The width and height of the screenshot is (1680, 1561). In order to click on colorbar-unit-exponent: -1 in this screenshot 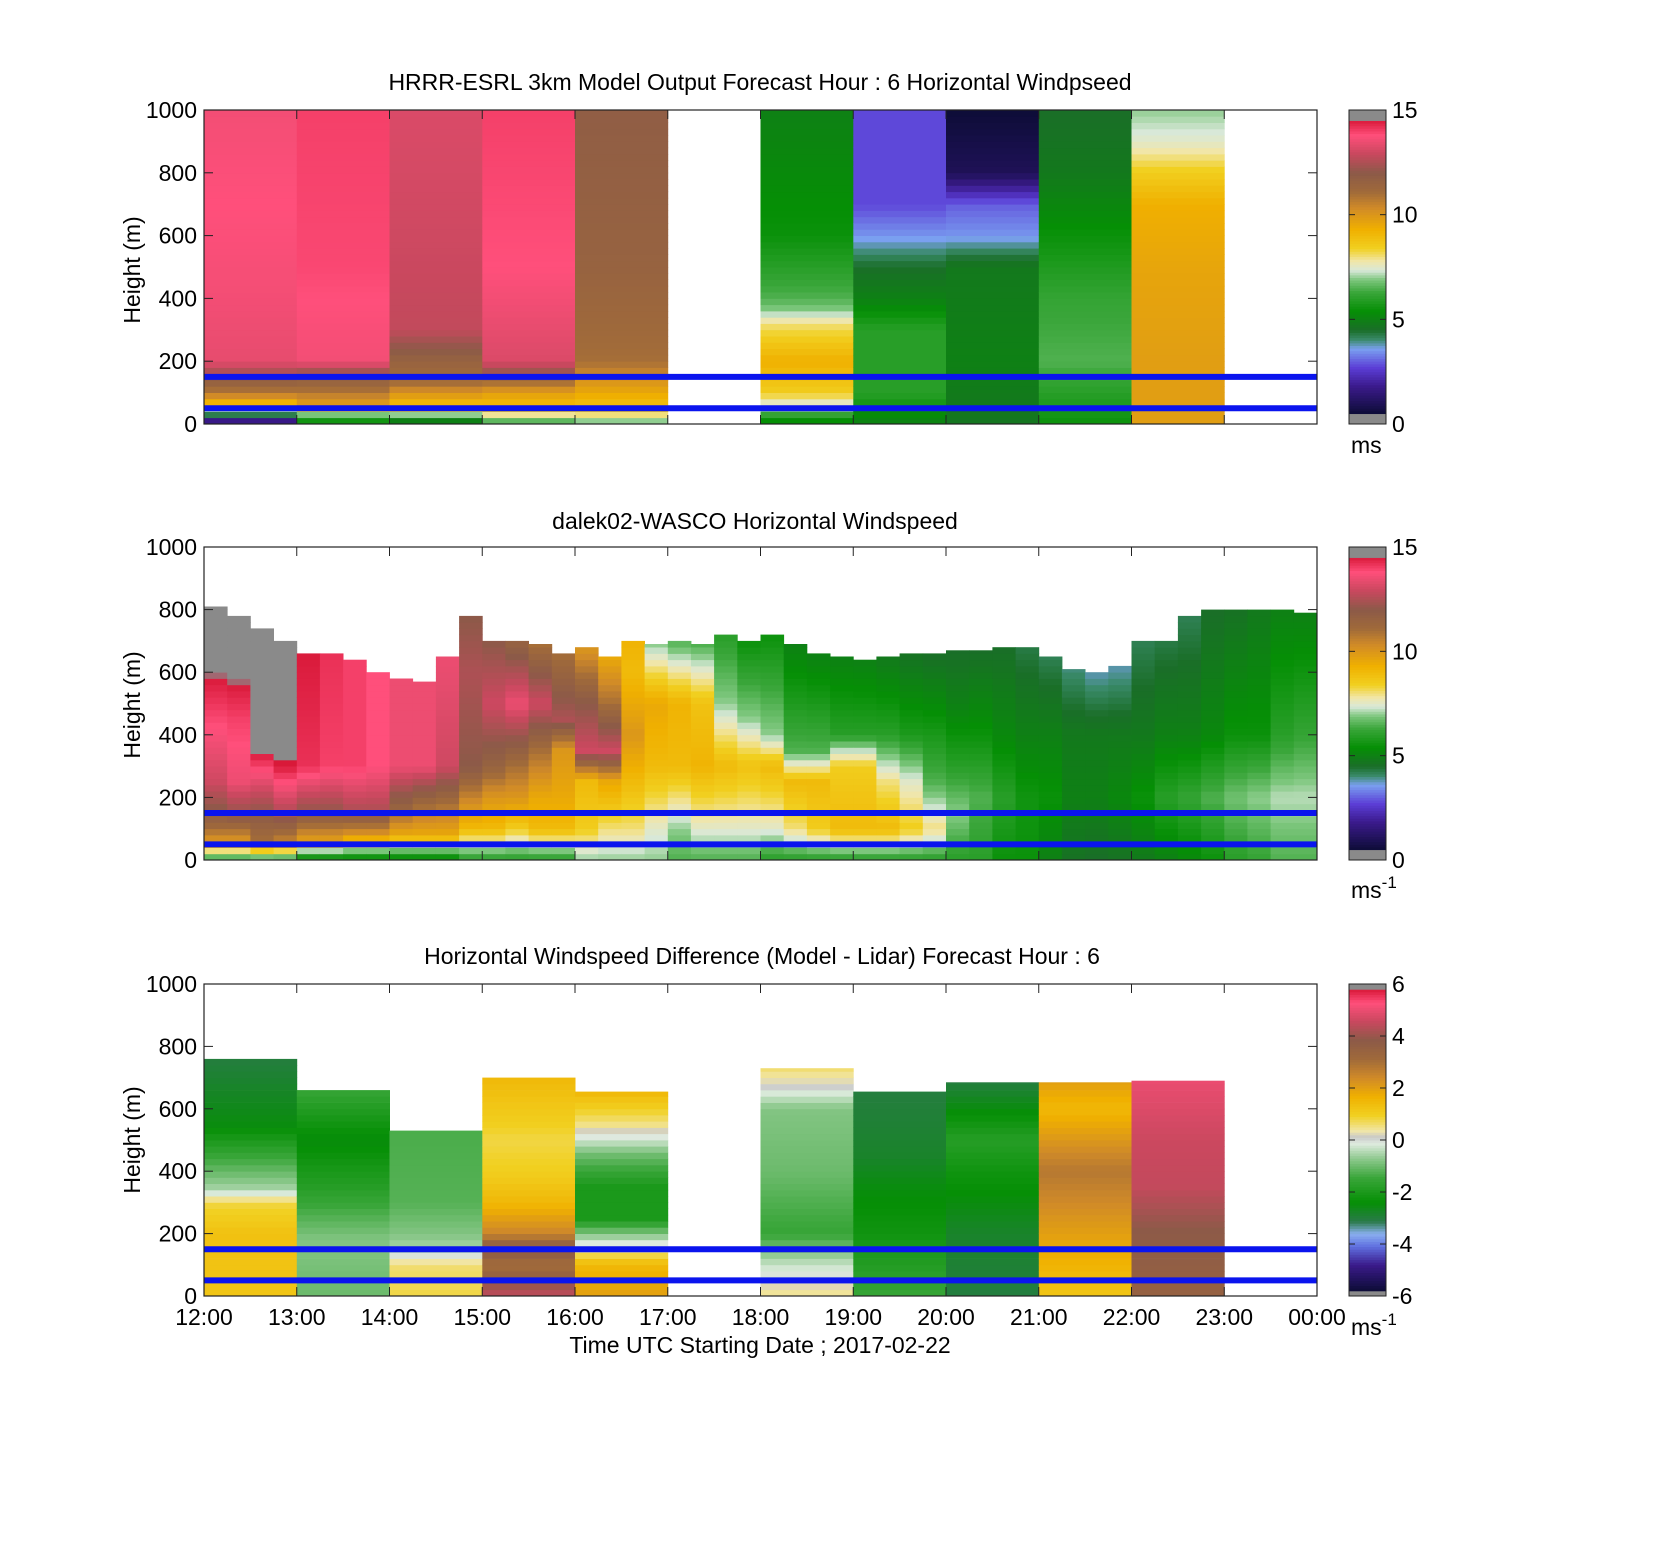, I will do `click(1389, 1319)`.